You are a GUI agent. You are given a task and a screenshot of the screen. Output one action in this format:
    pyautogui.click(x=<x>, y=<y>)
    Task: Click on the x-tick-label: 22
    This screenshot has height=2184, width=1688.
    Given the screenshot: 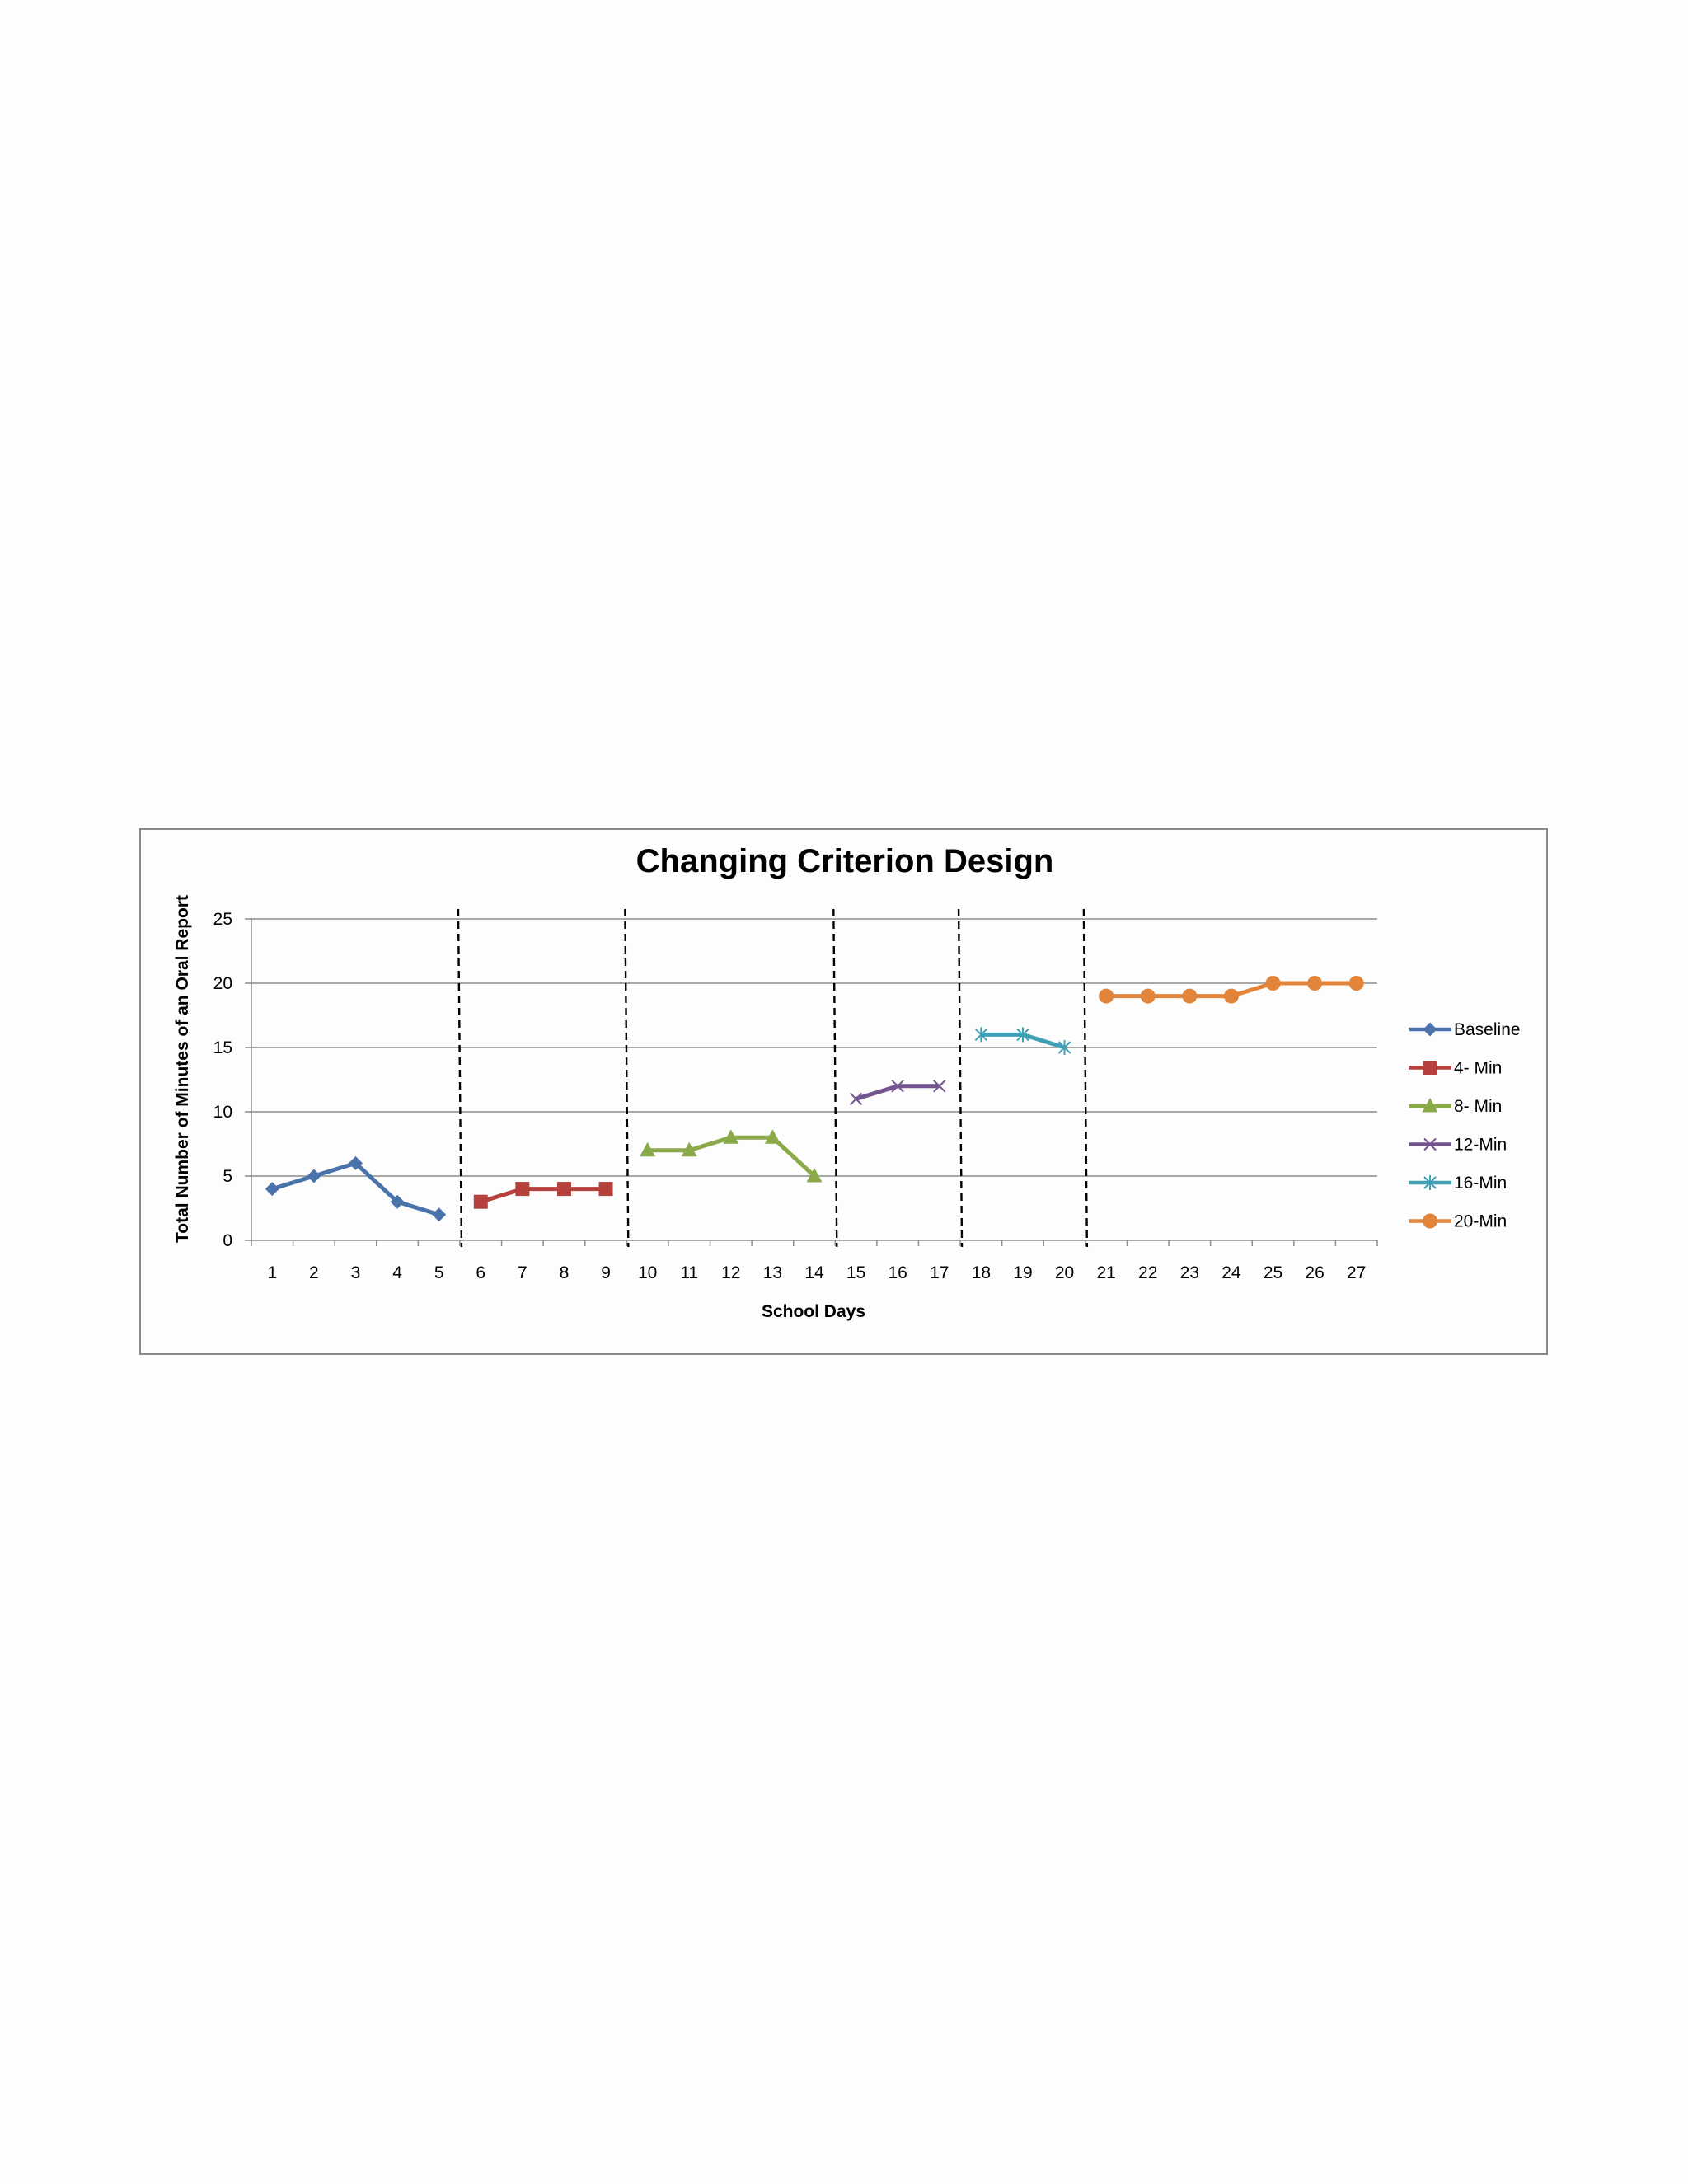 What is the action you would take?
    pyautogui.click(x=1148, y=1272)
    